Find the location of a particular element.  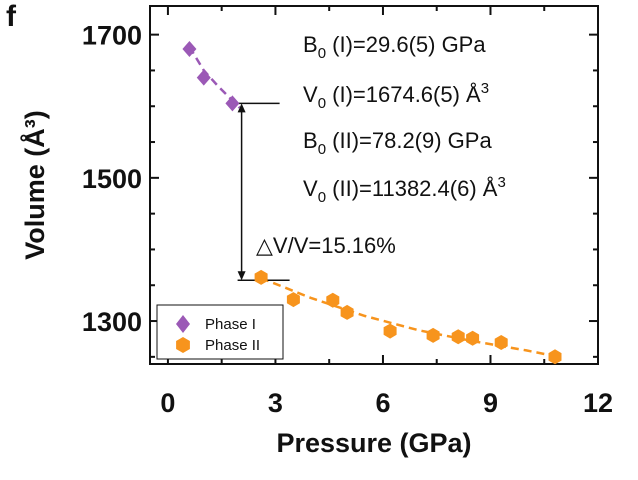

b0-phase-2-label: B0 (II)=78.2(9) GPa is located at coordinates (397, 143).